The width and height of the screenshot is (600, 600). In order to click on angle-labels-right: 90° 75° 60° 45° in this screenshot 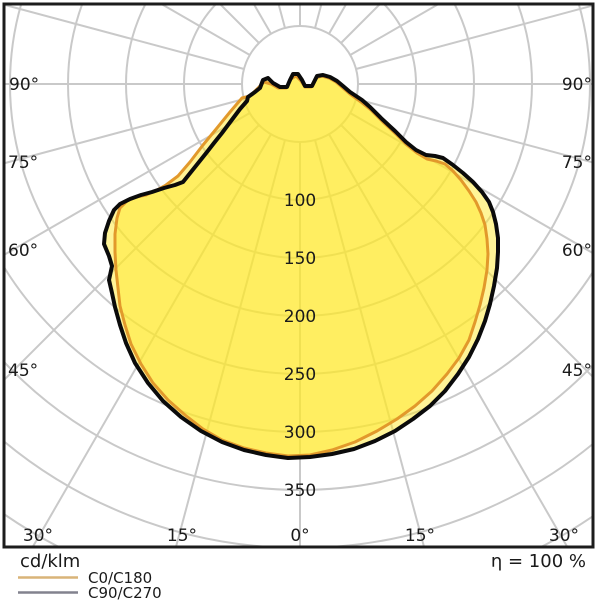, I will do `click(577, 228)`.